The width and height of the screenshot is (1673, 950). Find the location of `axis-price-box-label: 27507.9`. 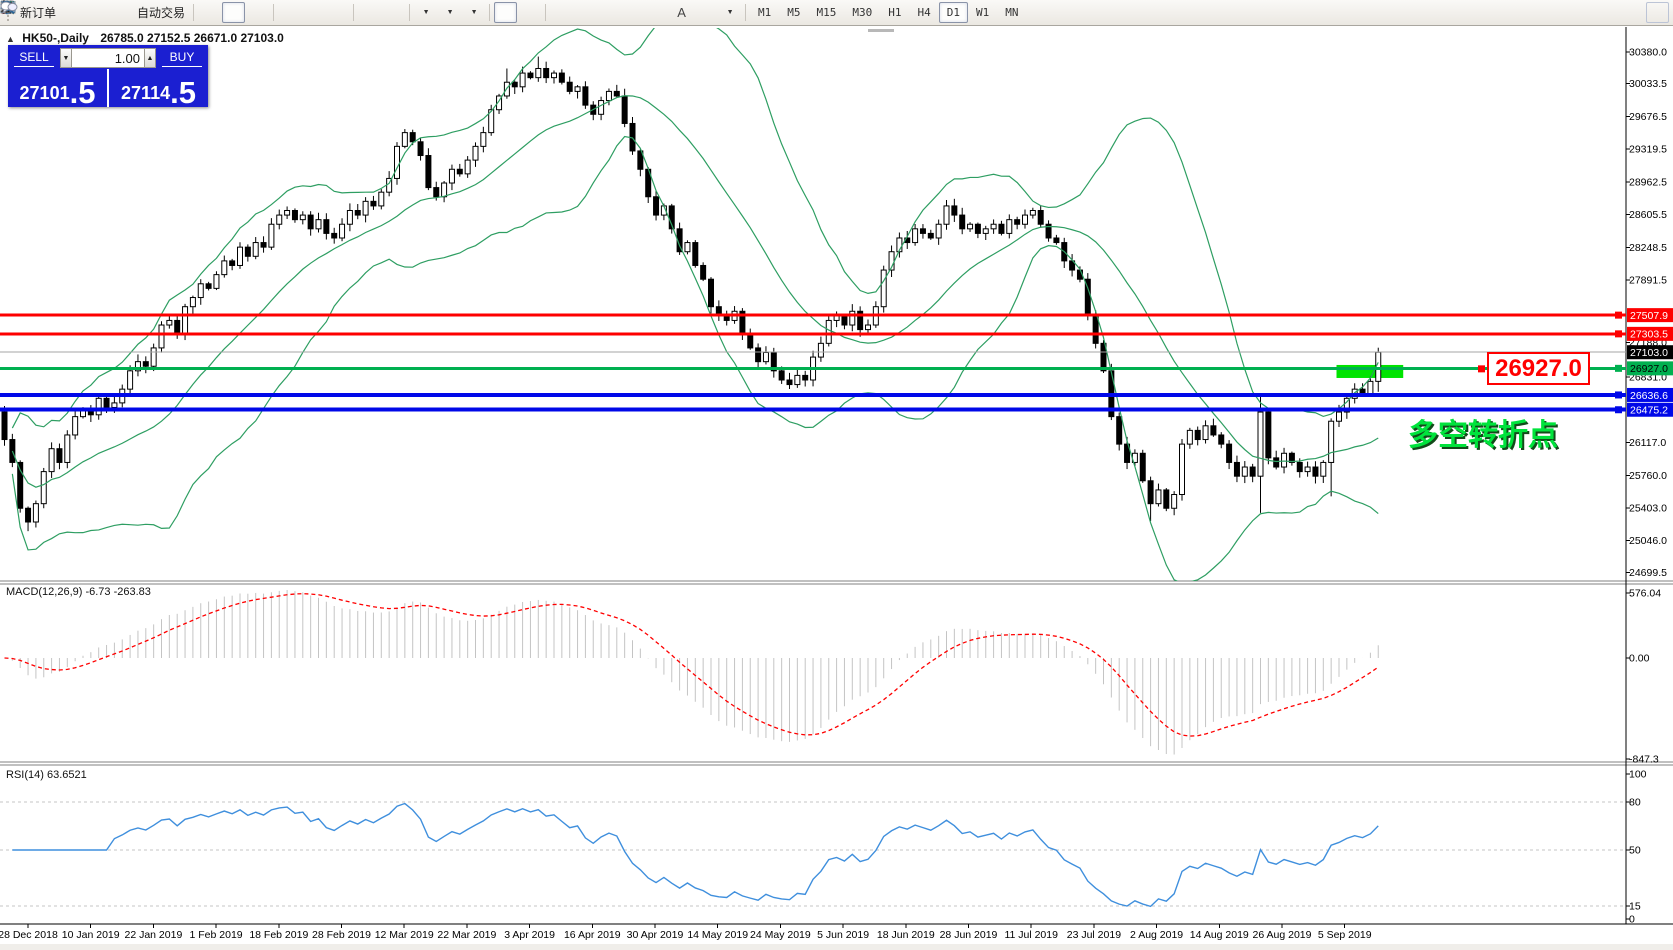

axis-price-box-label: 27507.9 is located at coordinates (1649, 316).